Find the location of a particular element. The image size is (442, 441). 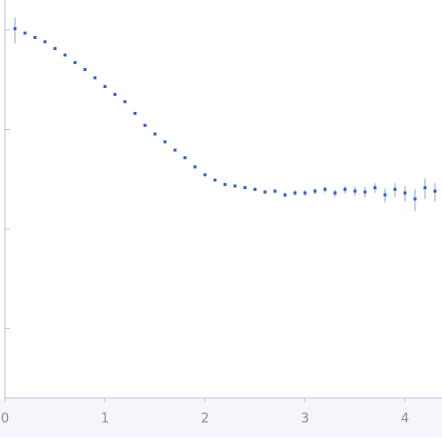

x-tick-label: 3 is located at coordinates (305, 419).